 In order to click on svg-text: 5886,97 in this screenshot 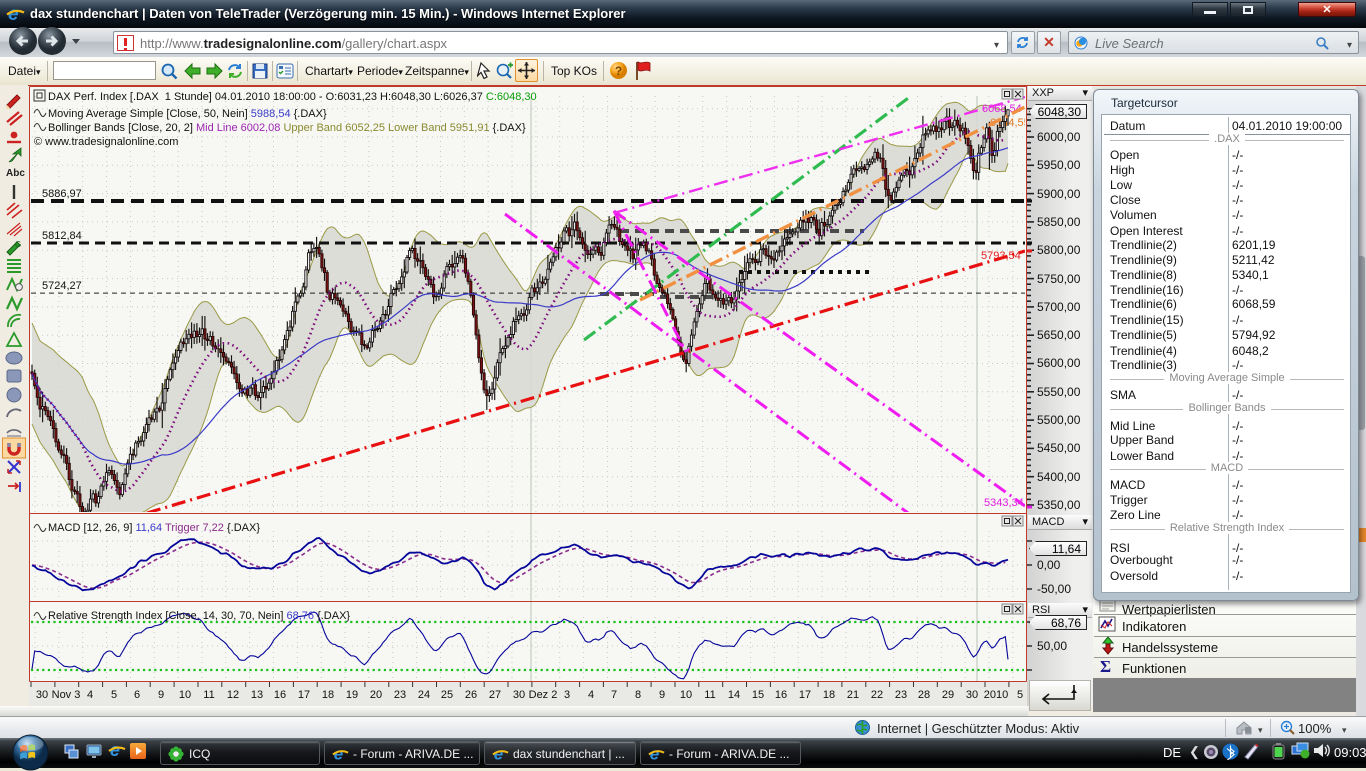, I will do `click(62, 194)`.